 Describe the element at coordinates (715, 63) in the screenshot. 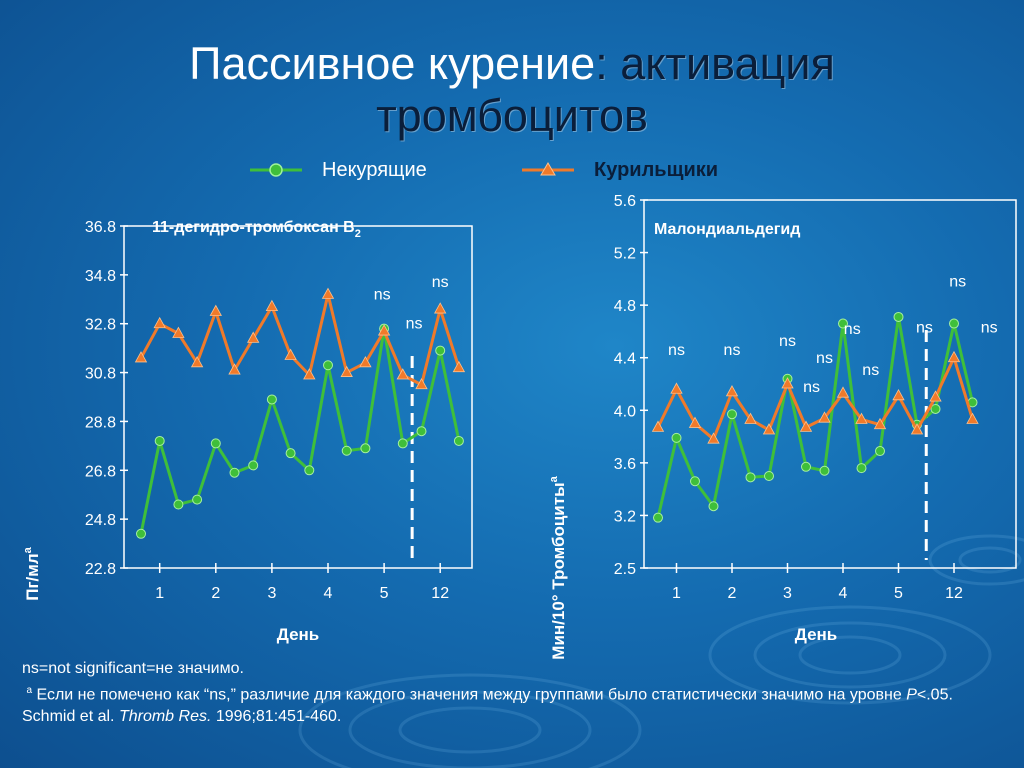

I see `title-accent: : активация` at that location.